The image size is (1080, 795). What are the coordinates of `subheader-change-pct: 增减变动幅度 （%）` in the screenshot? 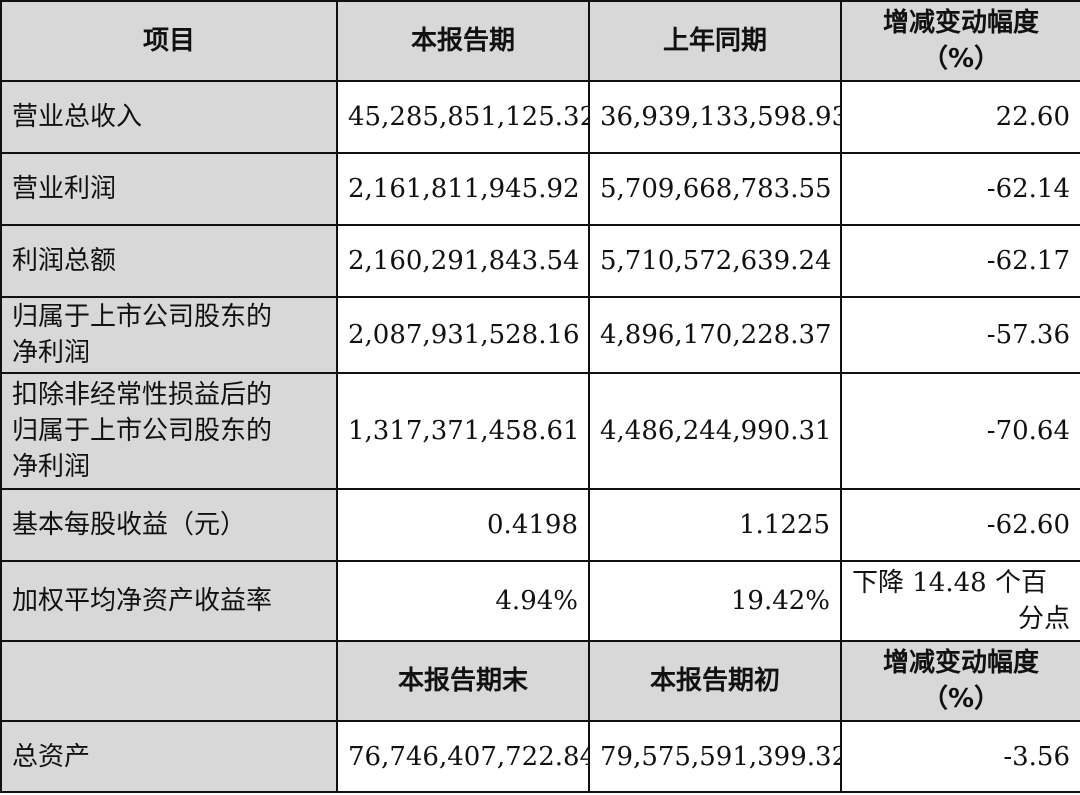 It's located at (960, 681).